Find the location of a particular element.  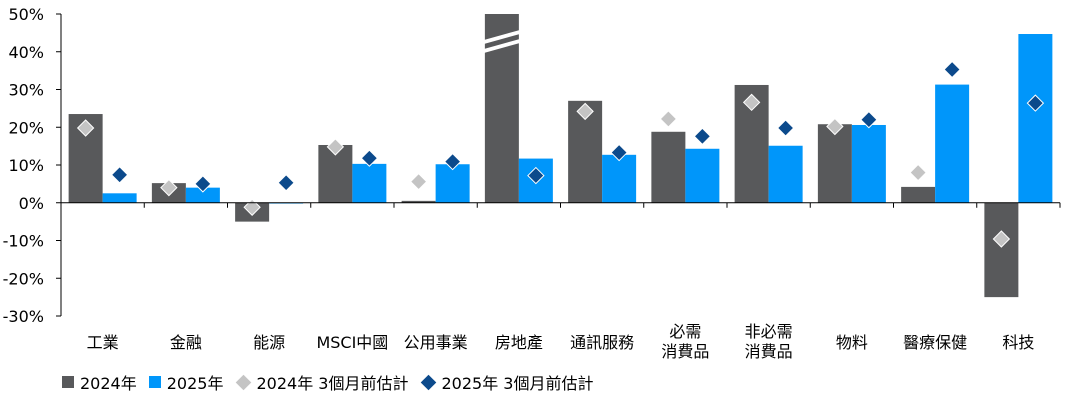

marker-2024年 3個月前估計-物料 is located at coordinates (835, 126).